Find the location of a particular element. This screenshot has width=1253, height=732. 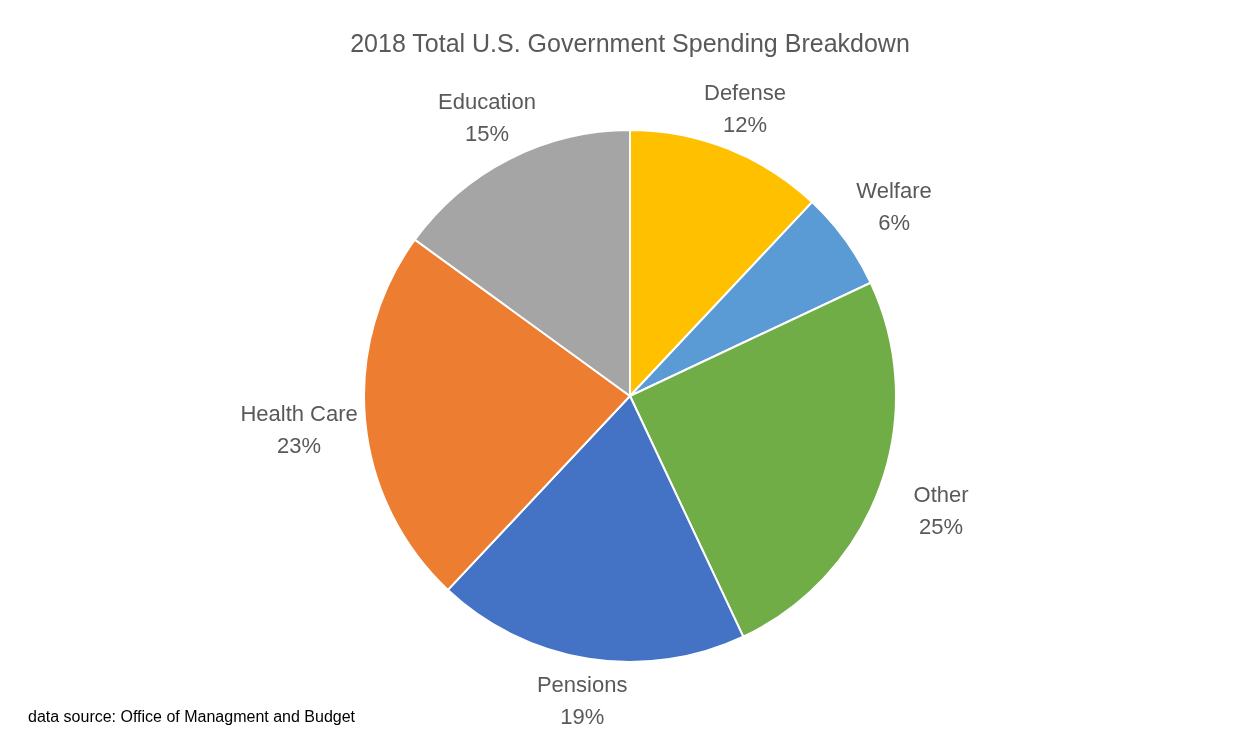

slice-label: Education is located at coordinates (487, 102).